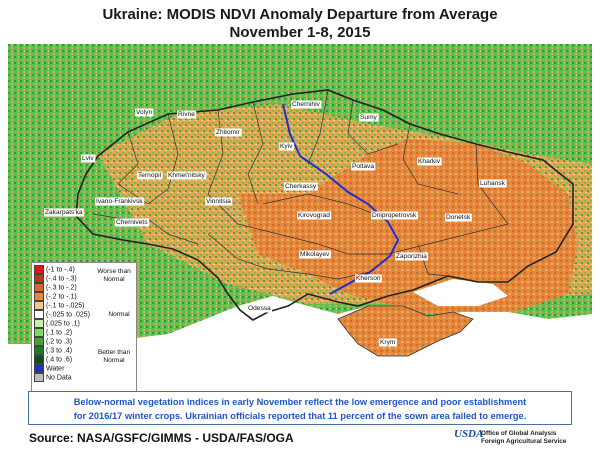 The image size is (600, 450). Describe the element at coordinates (59, 333) in the screenshot. I see `legend-label: (.1 to .2)` at that location.